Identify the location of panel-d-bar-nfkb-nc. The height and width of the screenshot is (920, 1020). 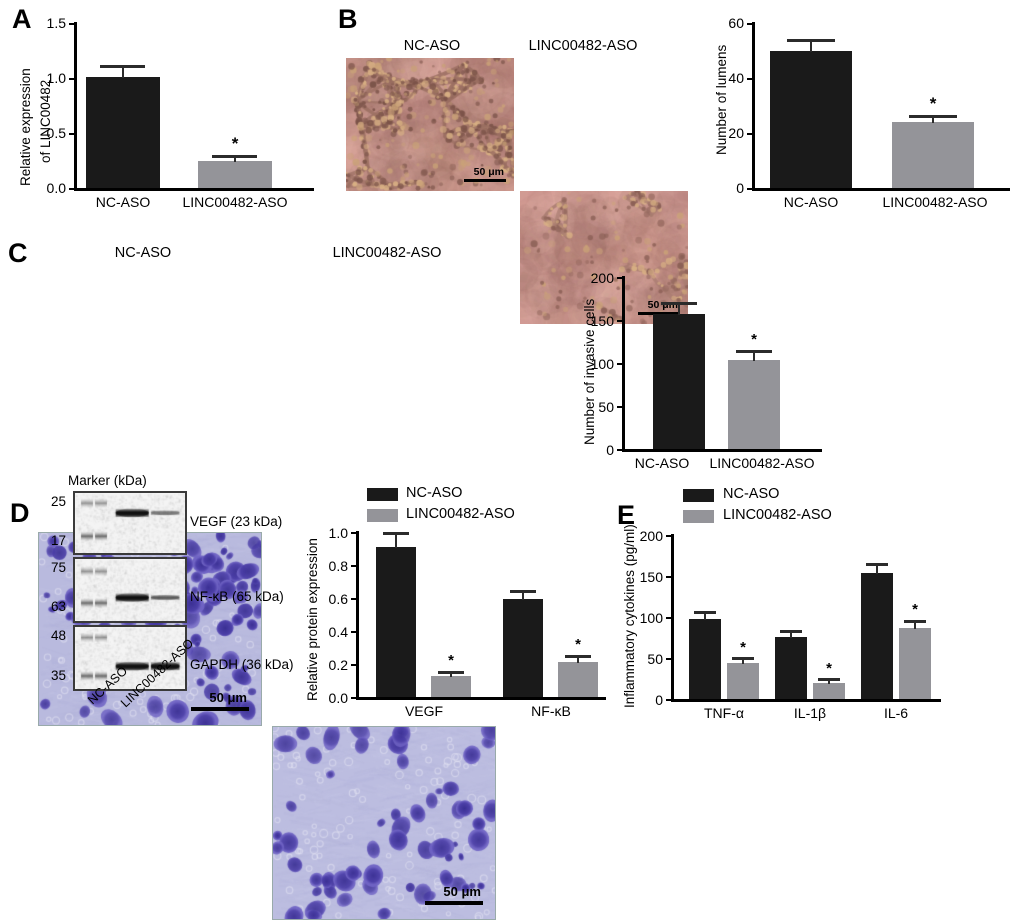
(523, 648).